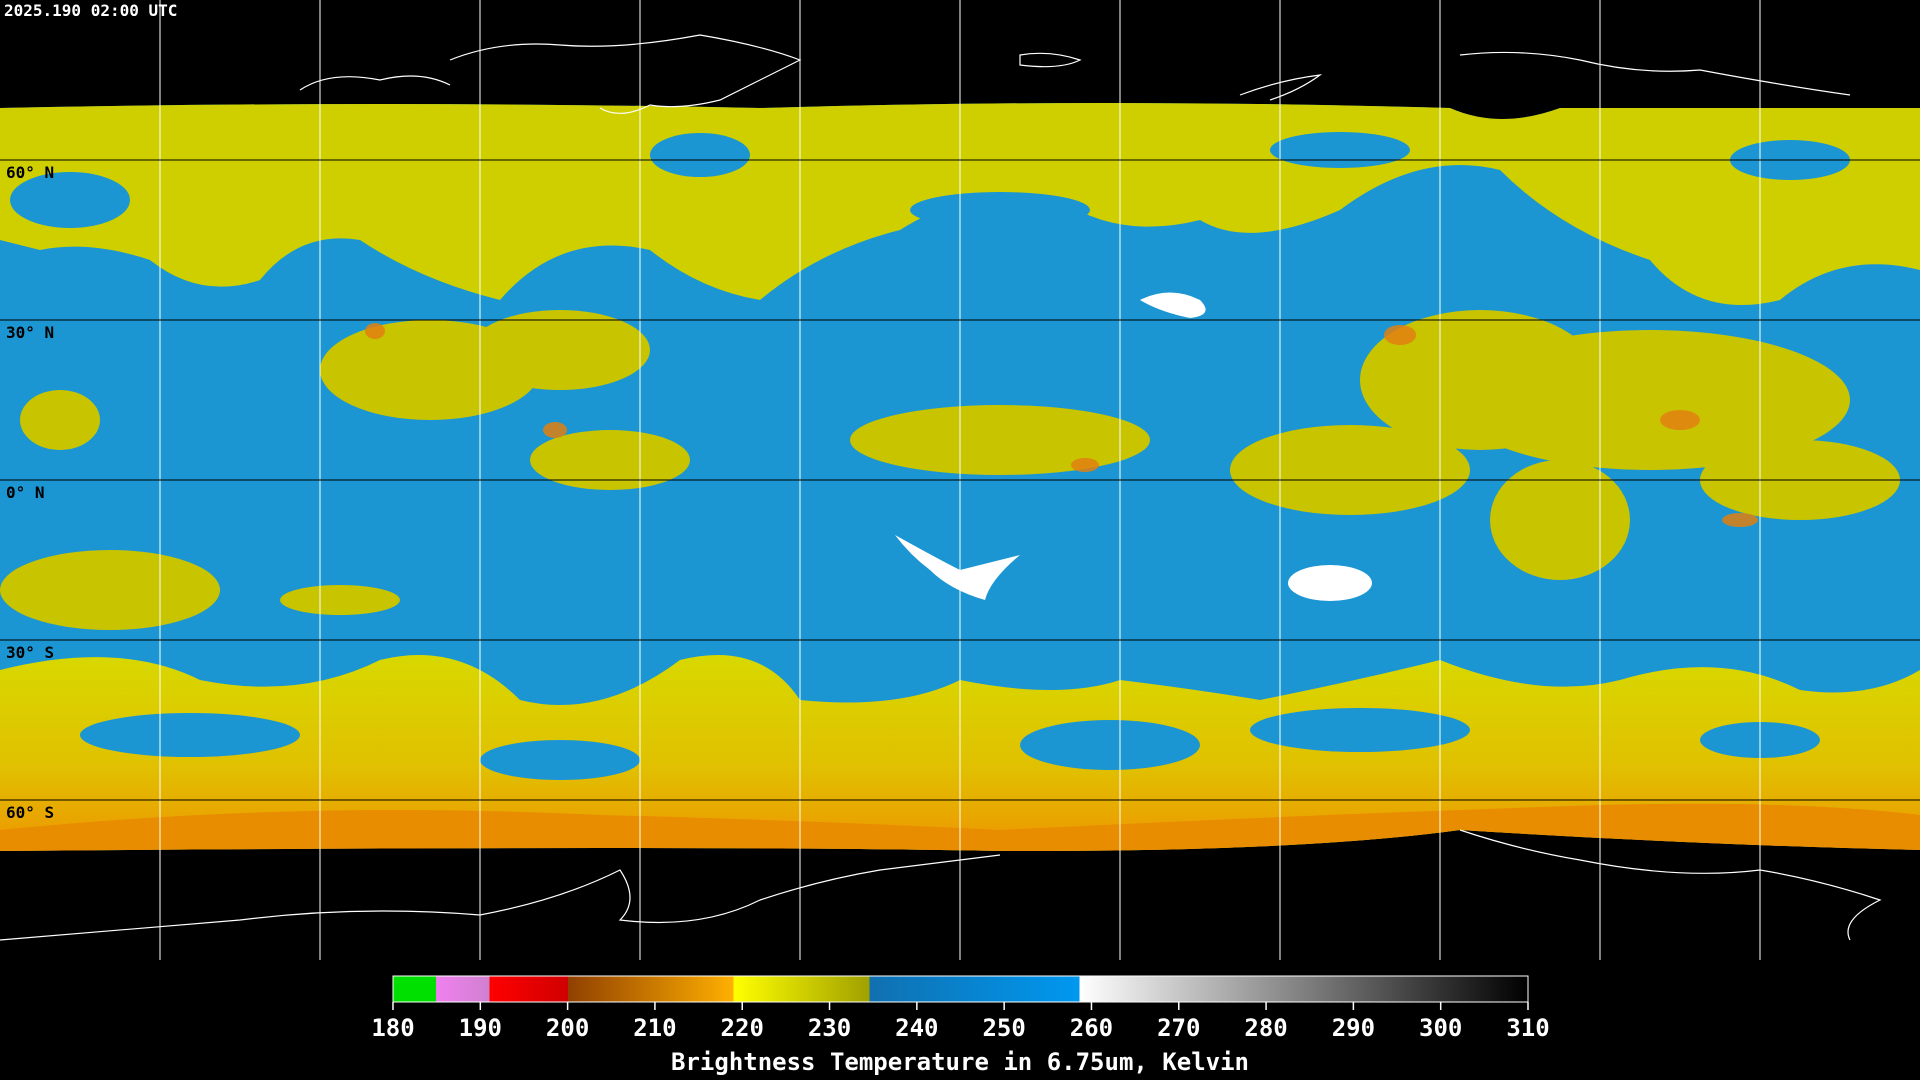 The image size is (1920, 1080). What do you see at coordinates (1527, 1028) in the screenshot?
I see `colorbar-tick-label: 310` at bounding box center [1527, 1028].